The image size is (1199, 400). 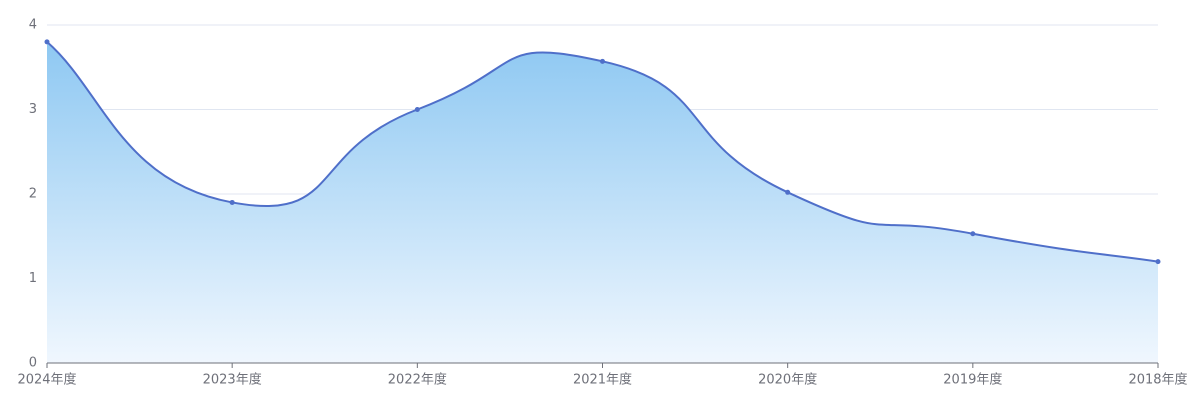 What do you see at coordinates (46, 380) in the screenshot?
I see `x-tick-label: 2024年度` at bounding box center [46, 380].